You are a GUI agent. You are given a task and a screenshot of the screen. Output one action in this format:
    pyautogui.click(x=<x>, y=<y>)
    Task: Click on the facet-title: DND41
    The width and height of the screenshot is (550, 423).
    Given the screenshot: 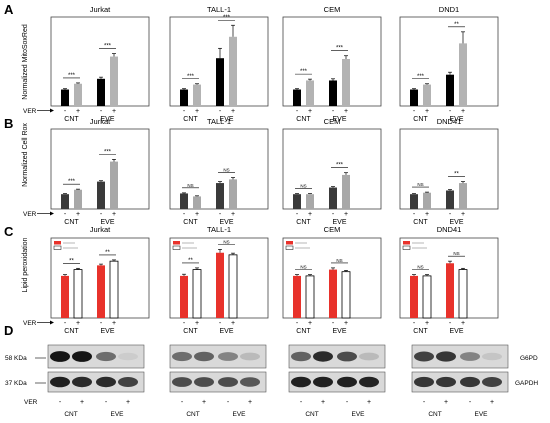 What is the action you would take?
    pyautogui.click(x=449, y=229)
    